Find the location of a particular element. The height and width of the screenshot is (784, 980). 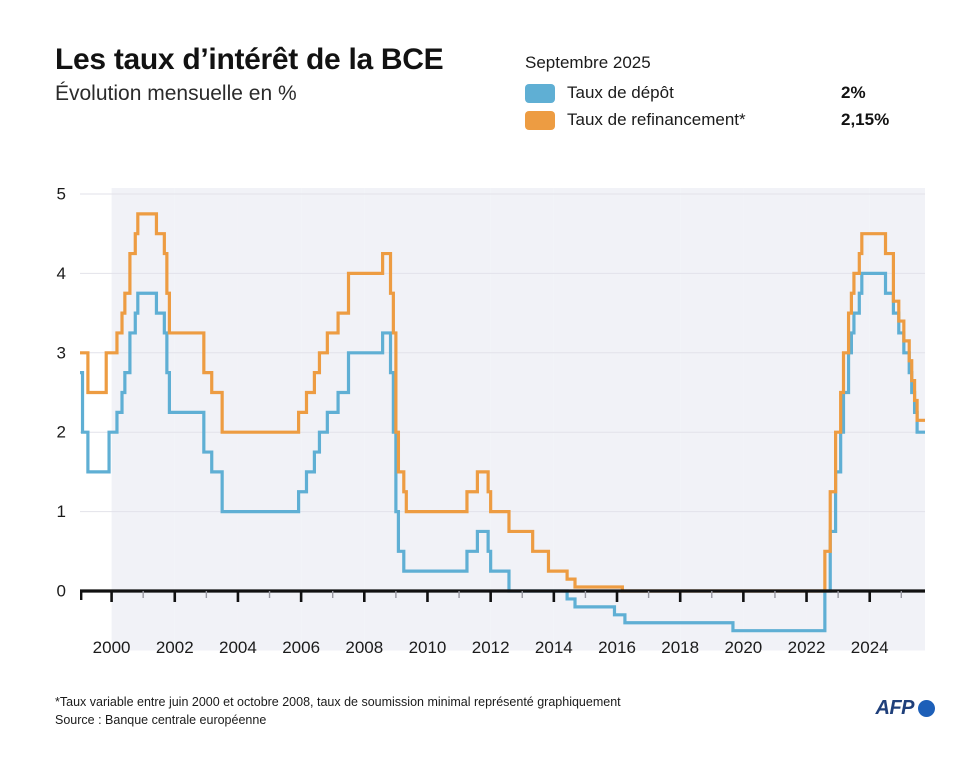

y-axis-tick-label: 0 is located at coordinates (61, 590).